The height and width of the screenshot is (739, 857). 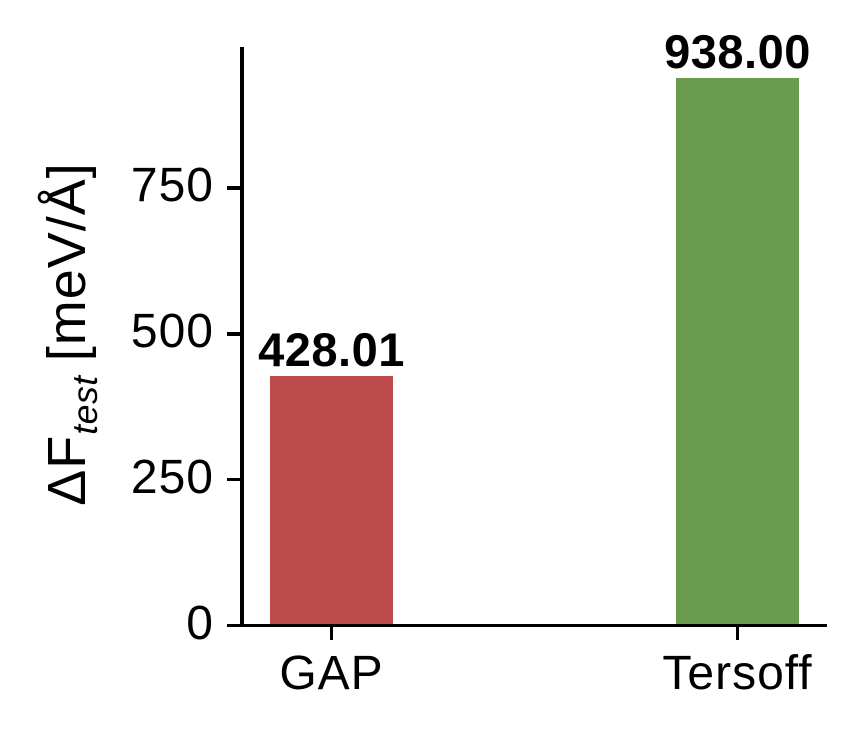 I want to click on y-tick-label-750: 750, so click(x=172, y=185).